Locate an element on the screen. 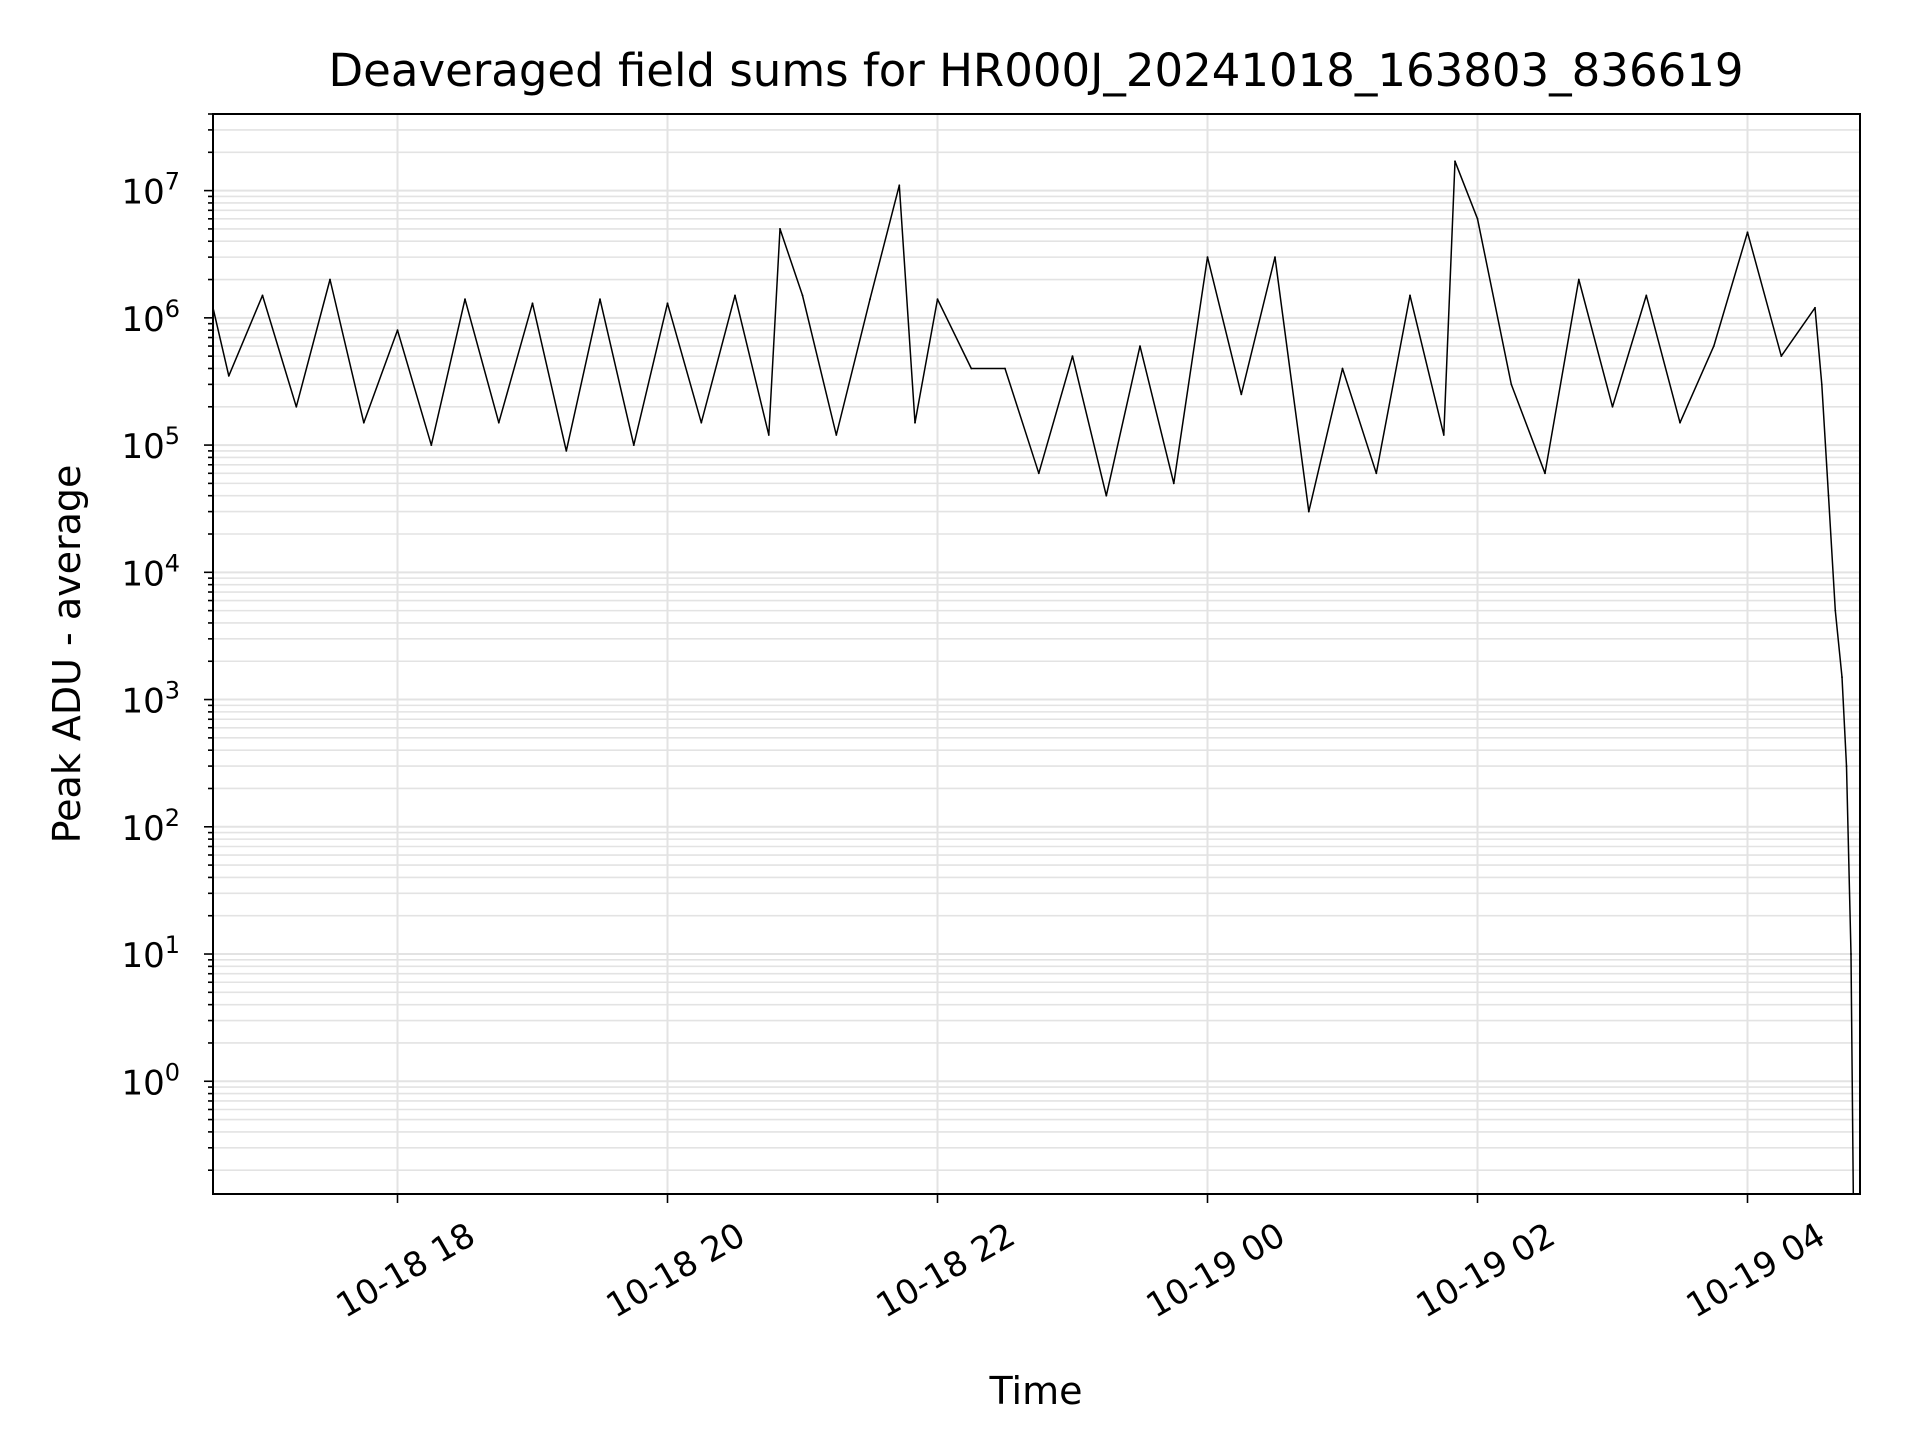  y-tick-label: 10⁰ is located at coordinates (150, 1080).